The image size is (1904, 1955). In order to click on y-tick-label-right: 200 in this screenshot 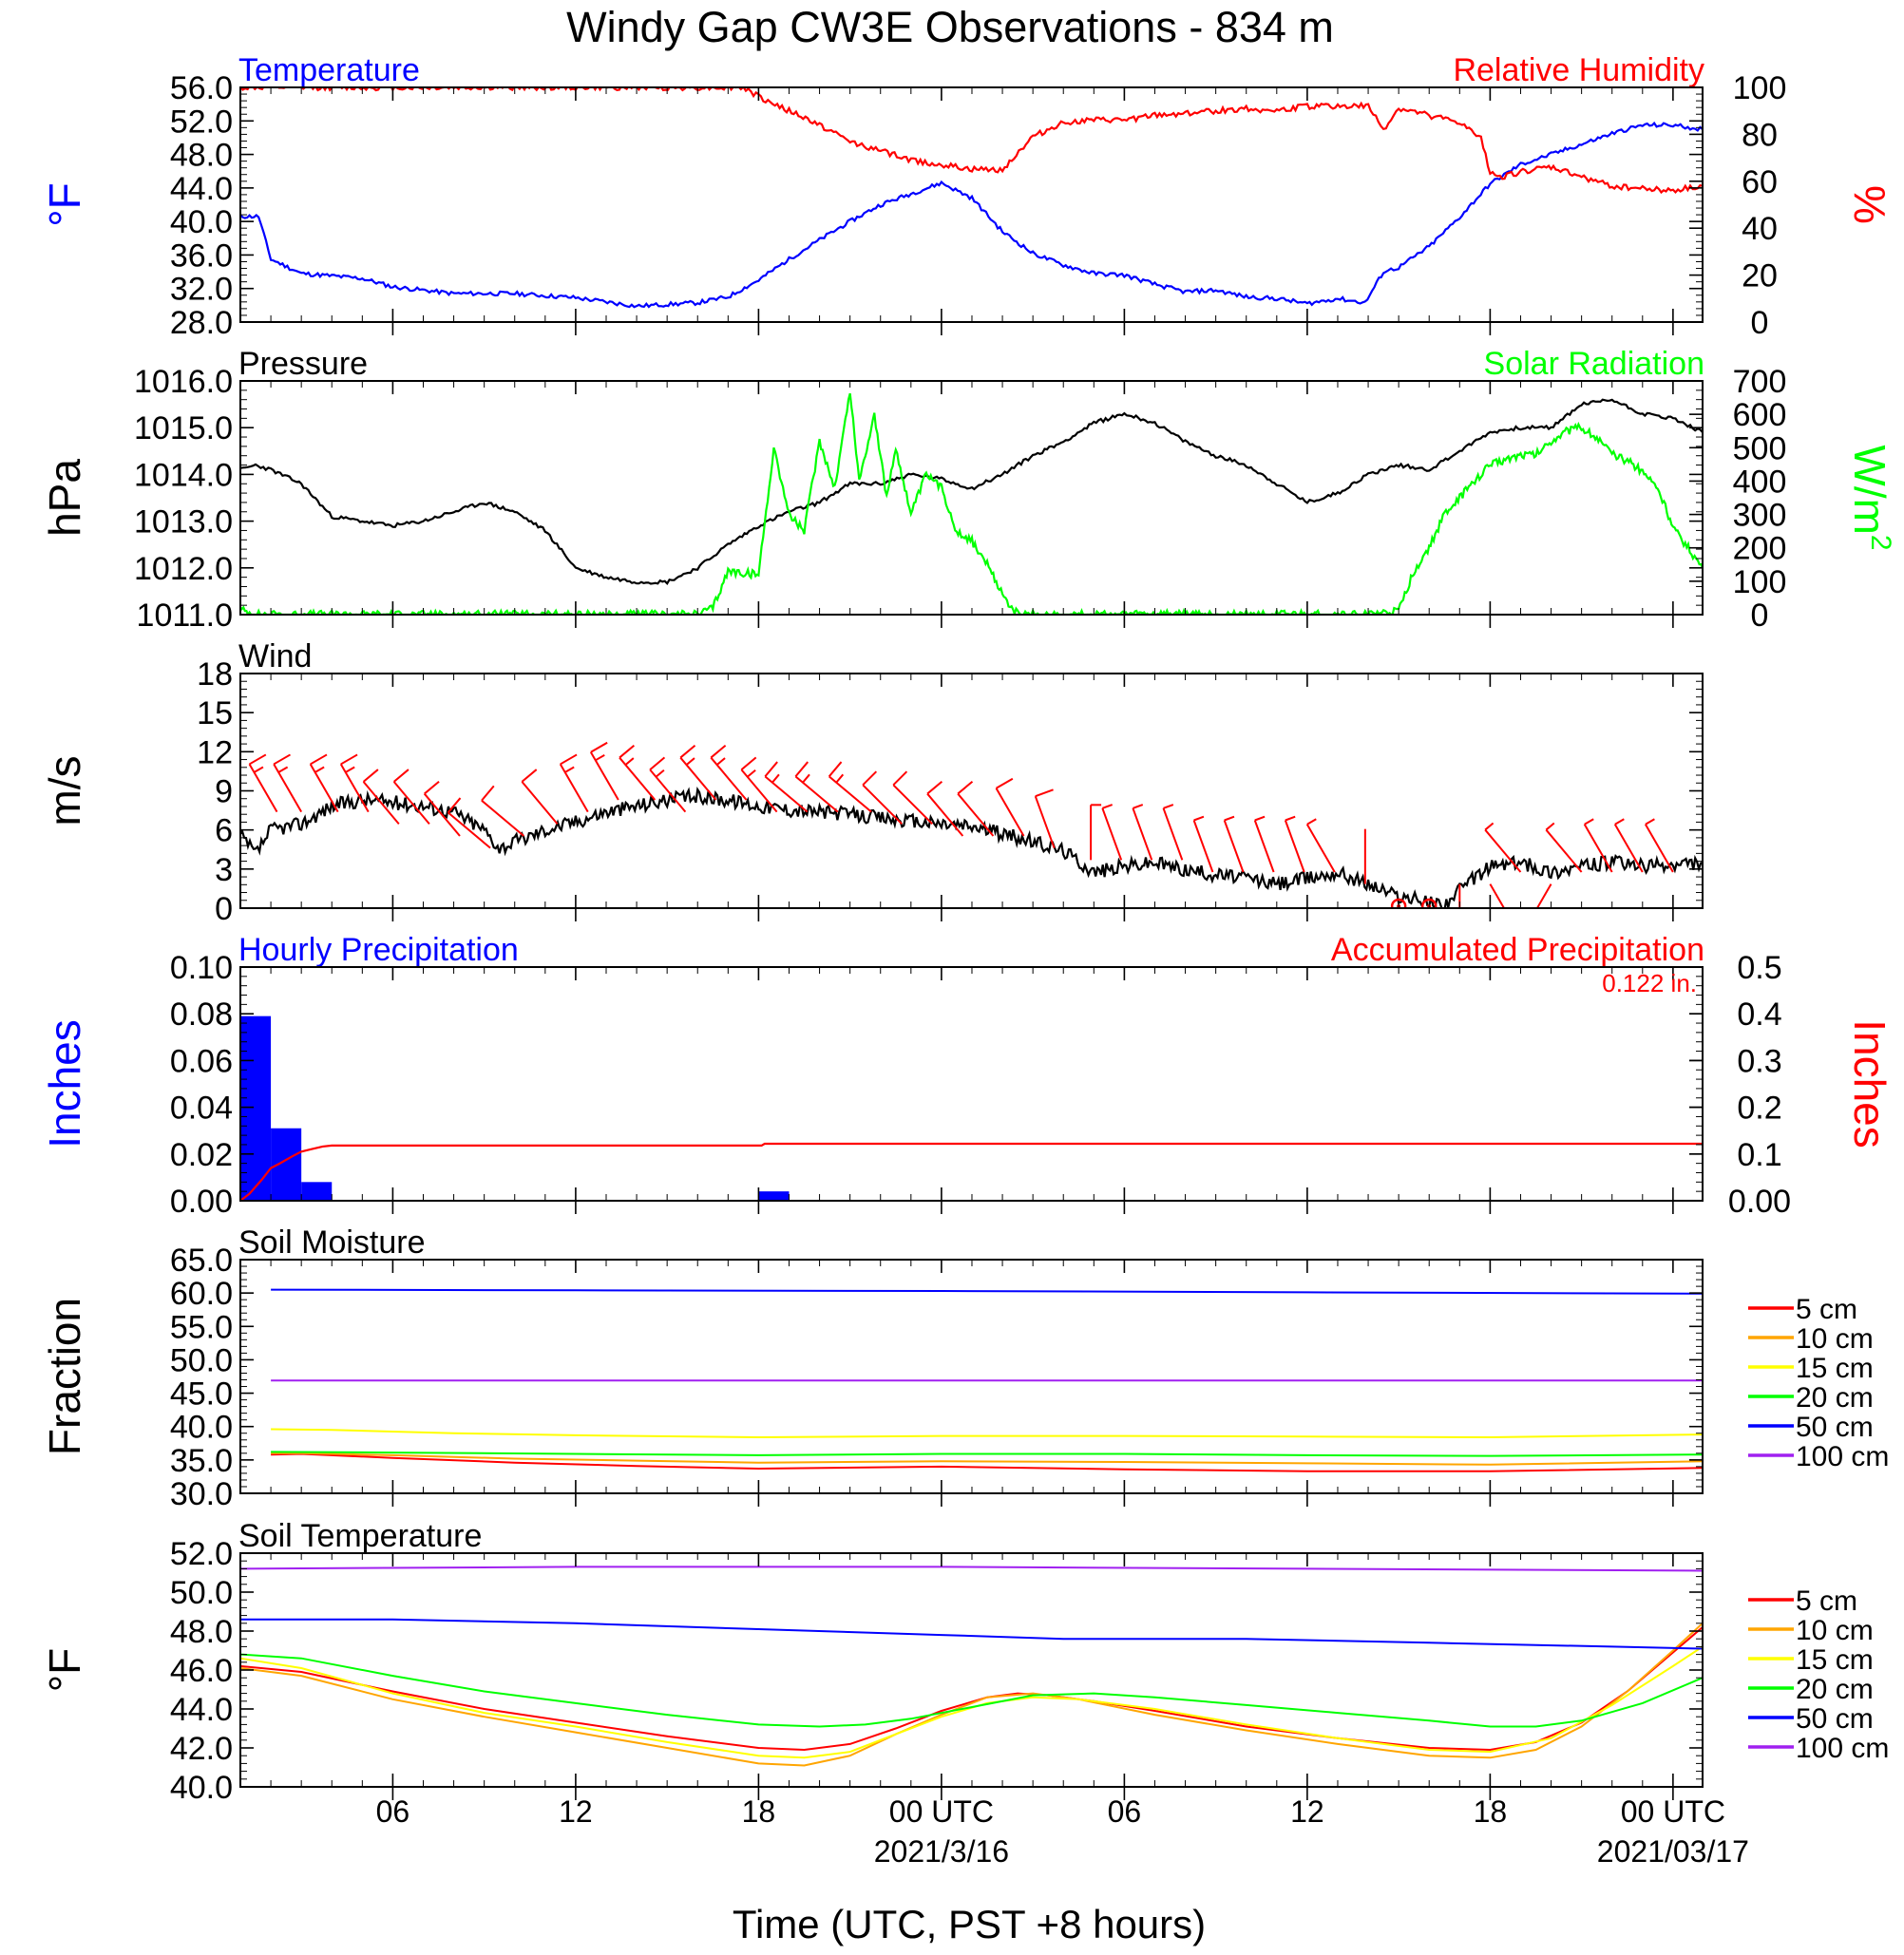, I will do `click(1760, 549)`.